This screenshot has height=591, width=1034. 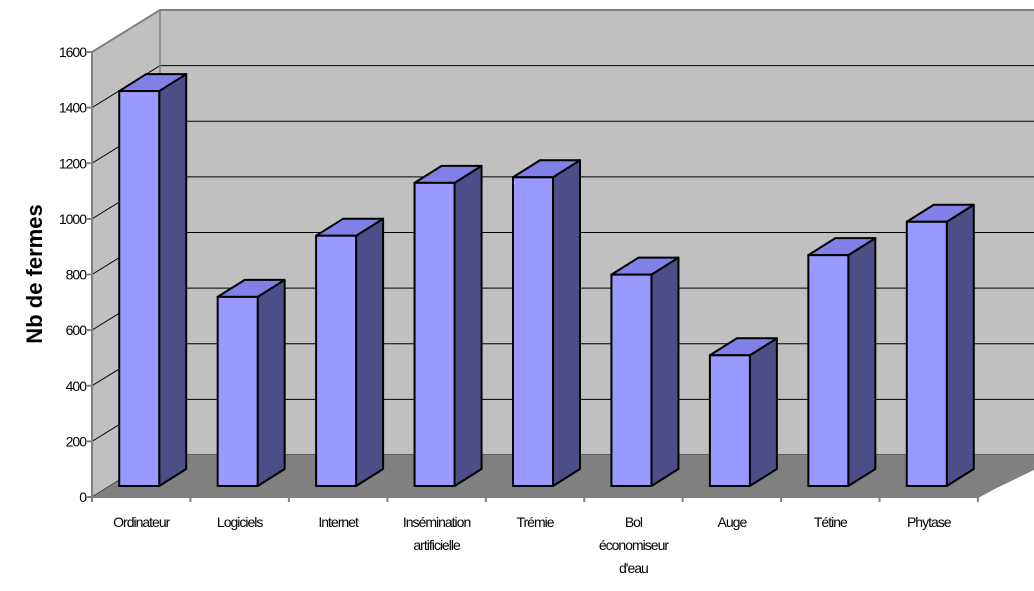 I want to click on x-tick-label-line: artificielle, so click(x=437, y=545).